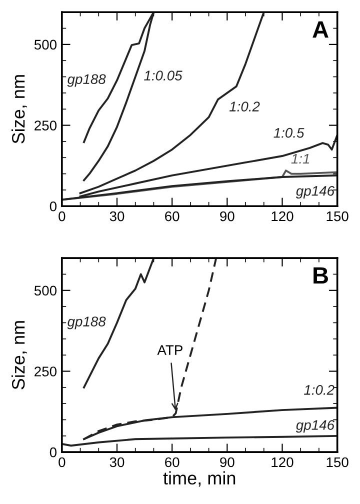  What do you see at coordinates (300, 159) in the screenshot?
I see `series-label: 1:1` at bounding box center [300, 159].